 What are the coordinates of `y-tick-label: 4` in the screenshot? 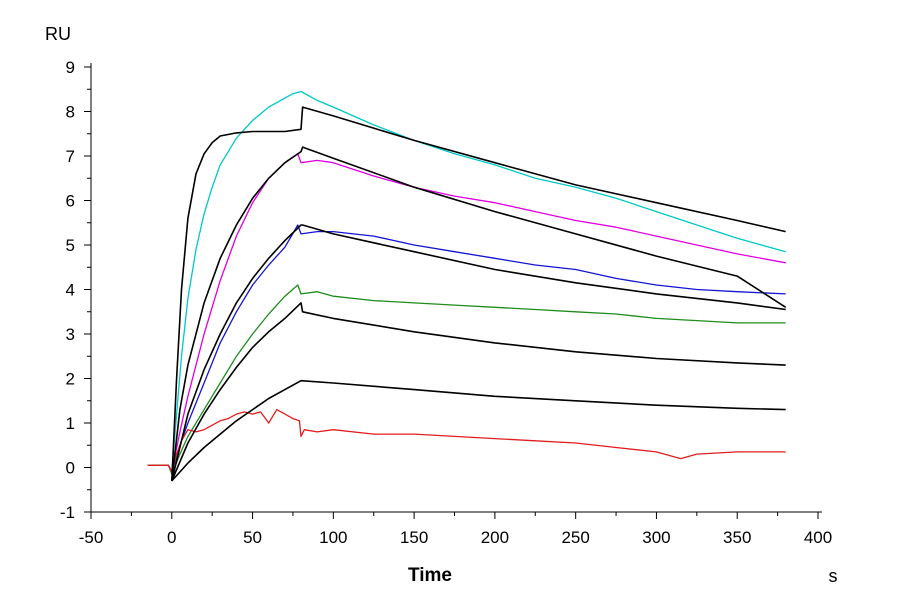 It's located at (70, 290).